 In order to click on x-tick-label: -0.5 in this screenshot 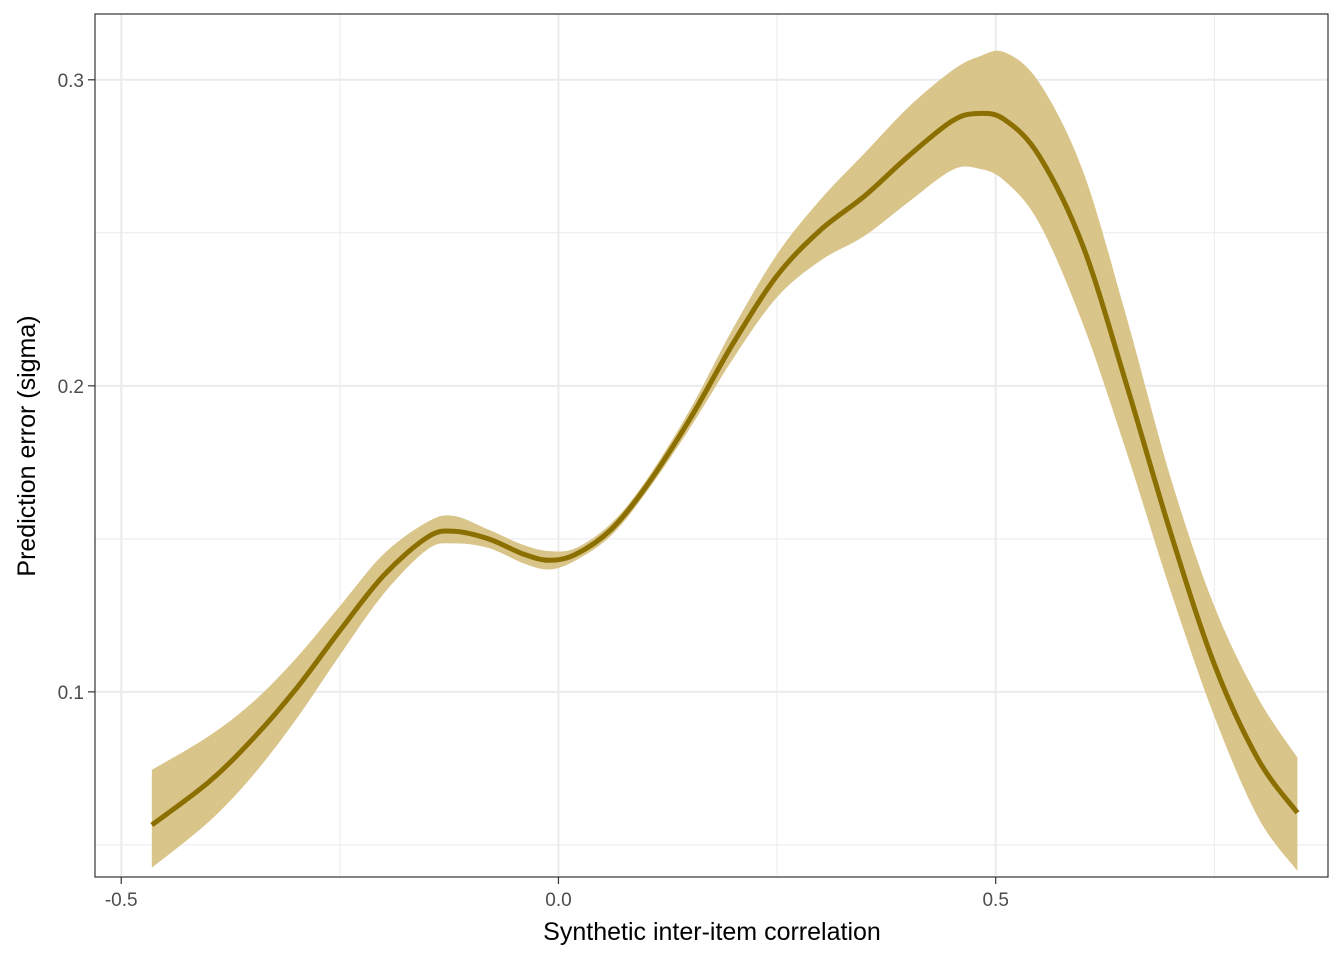, I will do `click(121, 900)`.